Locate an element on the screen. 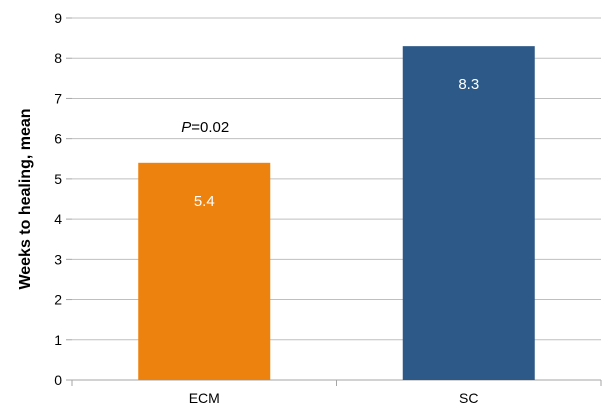 This screenshot has height=407, width=608. data-label-ecm: 5.4 is located at coordinates (204, 201).